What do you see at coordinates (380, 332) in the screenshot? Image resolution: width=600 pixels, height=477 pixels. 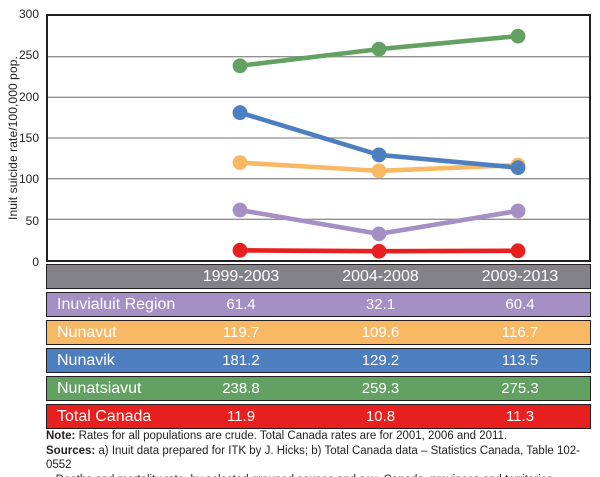 I see `rate-value: 109.6` at bounding box center [380, 332].